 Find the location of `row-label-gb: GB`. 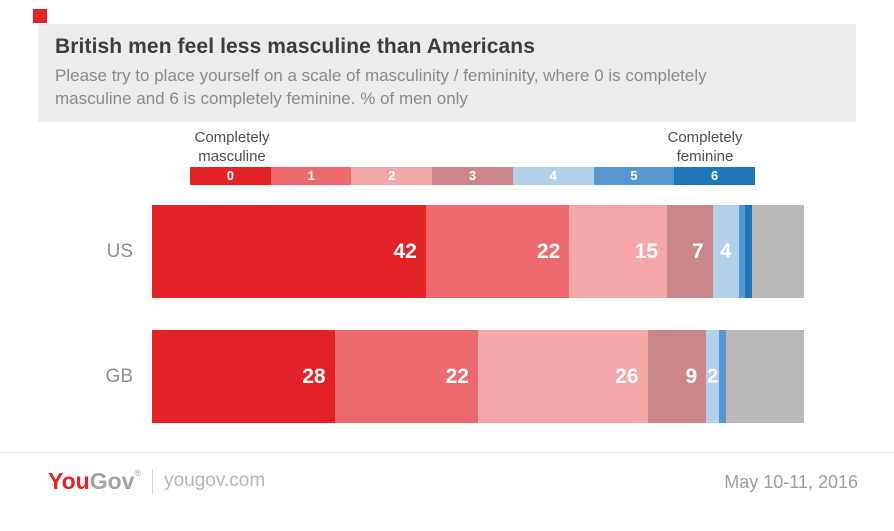

row-label-gb: GB is located at coordinates (119, 376).